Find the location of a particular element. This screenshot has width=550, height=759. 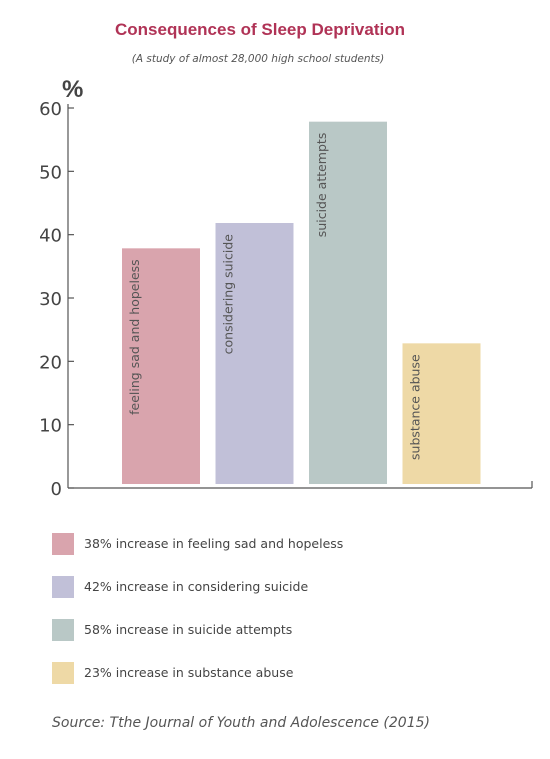

y-tick-label: 20 is located at coordinates (50, 362).